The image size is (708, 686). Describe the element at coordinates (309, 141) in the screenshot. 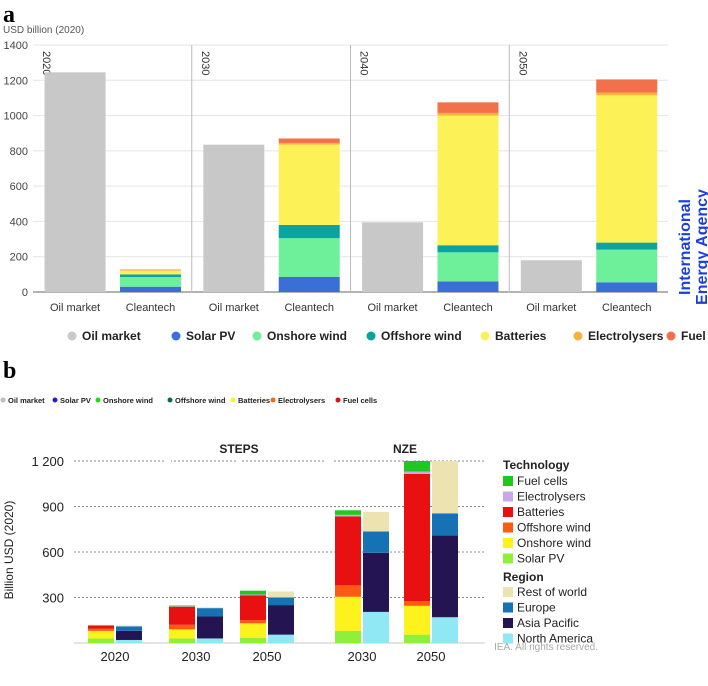

I see `bar-segment-2030-cleantech-fuel-cells` at that location.